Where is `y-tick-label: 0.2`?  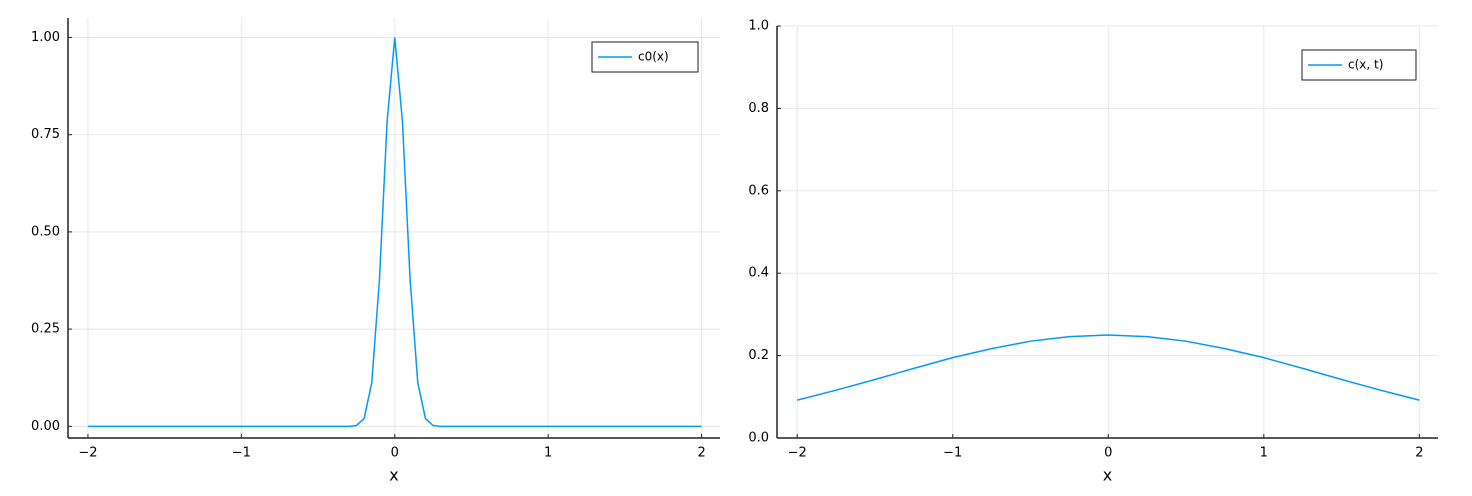
y-tick-label: 0.2 is located at coordinates (758, 355).